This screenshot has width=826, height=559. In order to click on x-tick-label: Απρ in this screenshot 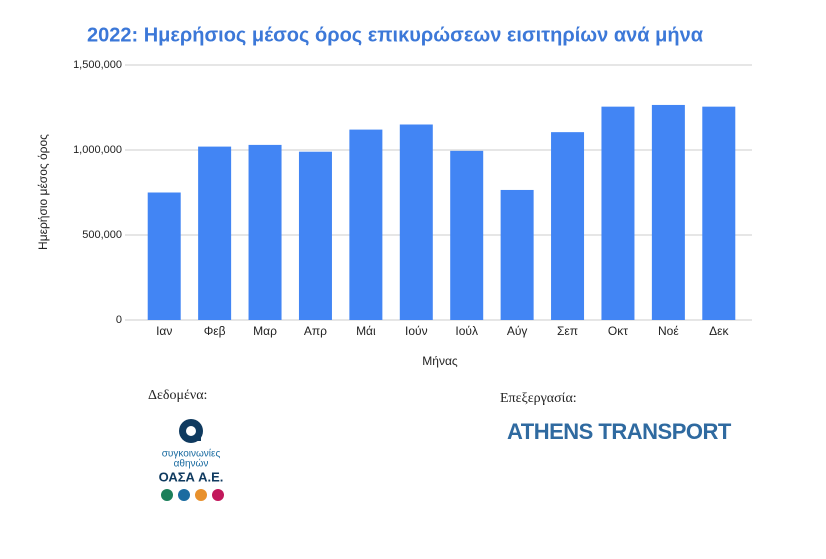, I will do `click(315, 331)`.